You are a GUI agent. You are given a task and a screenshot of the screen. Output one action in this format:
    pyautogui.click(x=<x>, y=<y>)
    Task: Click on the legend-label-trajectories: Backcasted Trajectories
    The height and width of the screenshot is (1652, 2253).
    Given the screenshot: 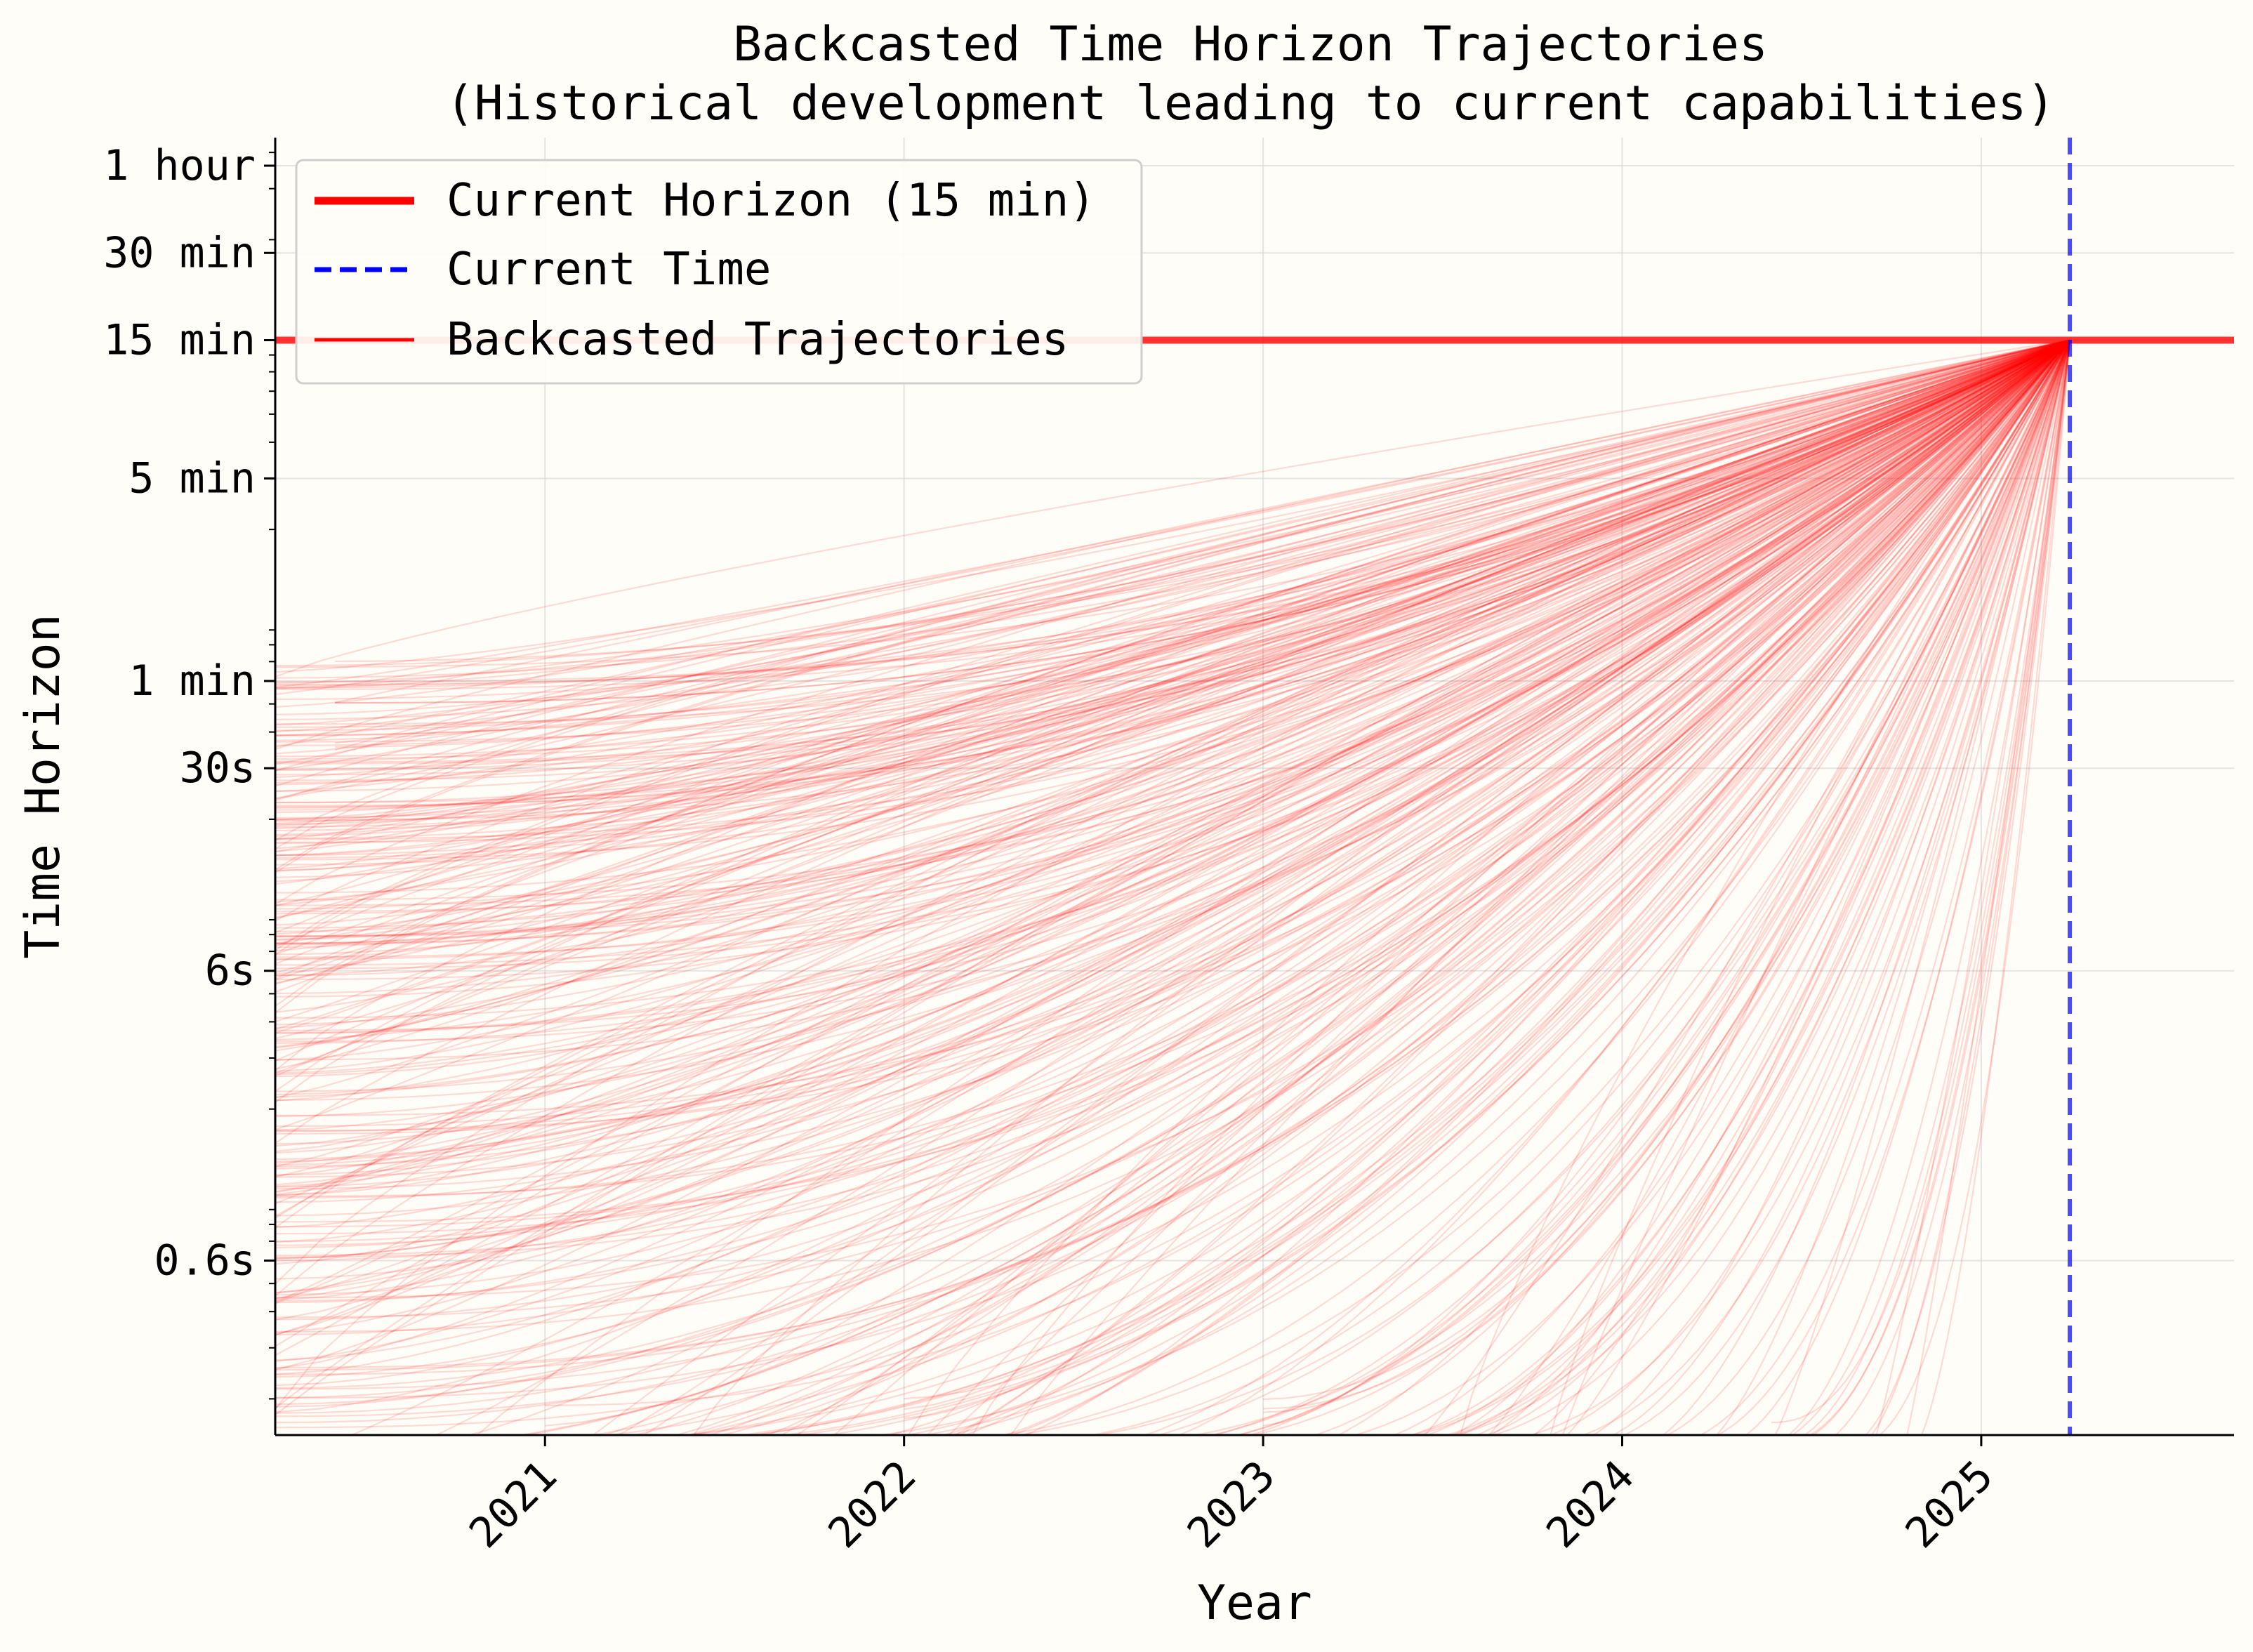 What is the action you would take?
    pyautogui.click(x=758, y=340)
    